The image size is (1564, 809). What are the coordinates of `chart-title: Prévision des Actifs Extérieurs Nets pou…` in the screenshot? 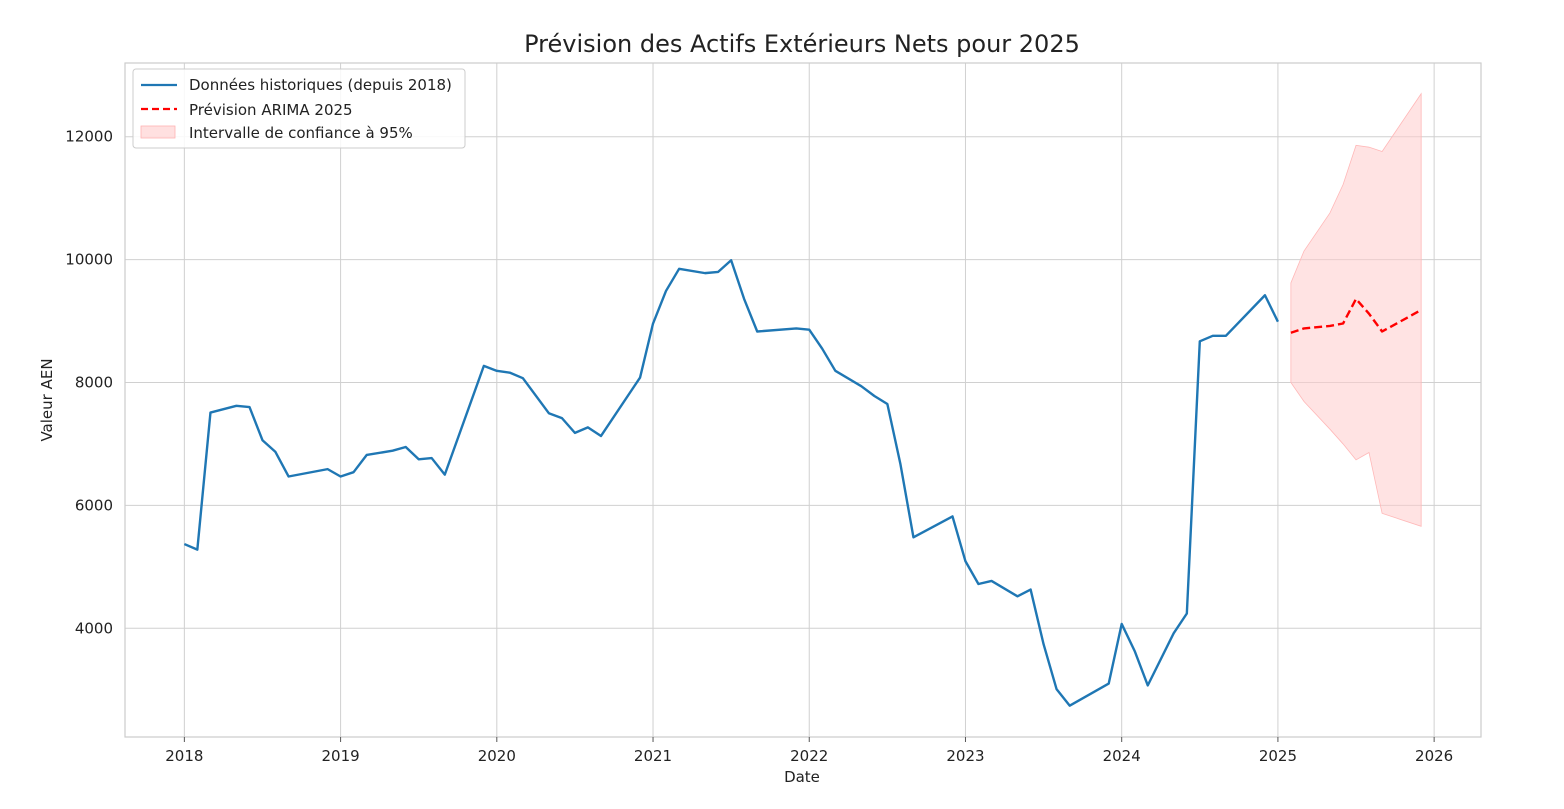 It's located at (802, 44).